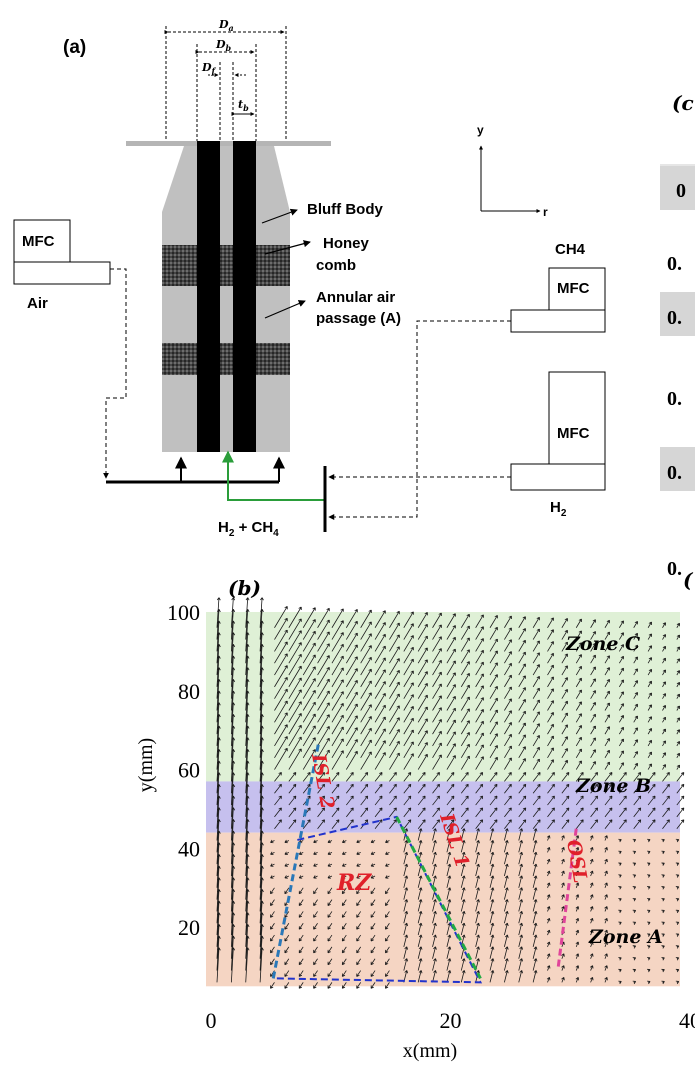 This screenshot has height=1067, width=695. I want to click on ch4-label: CH4, so click(570, 249).